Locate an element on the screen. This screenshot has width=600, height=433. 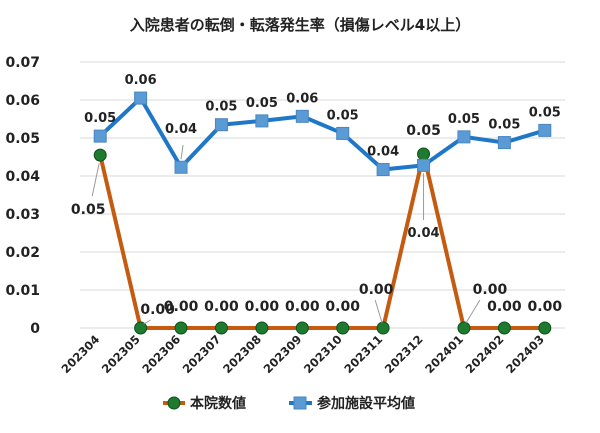
y-tick-label: 0.03 is located at coordinates (22, 215).